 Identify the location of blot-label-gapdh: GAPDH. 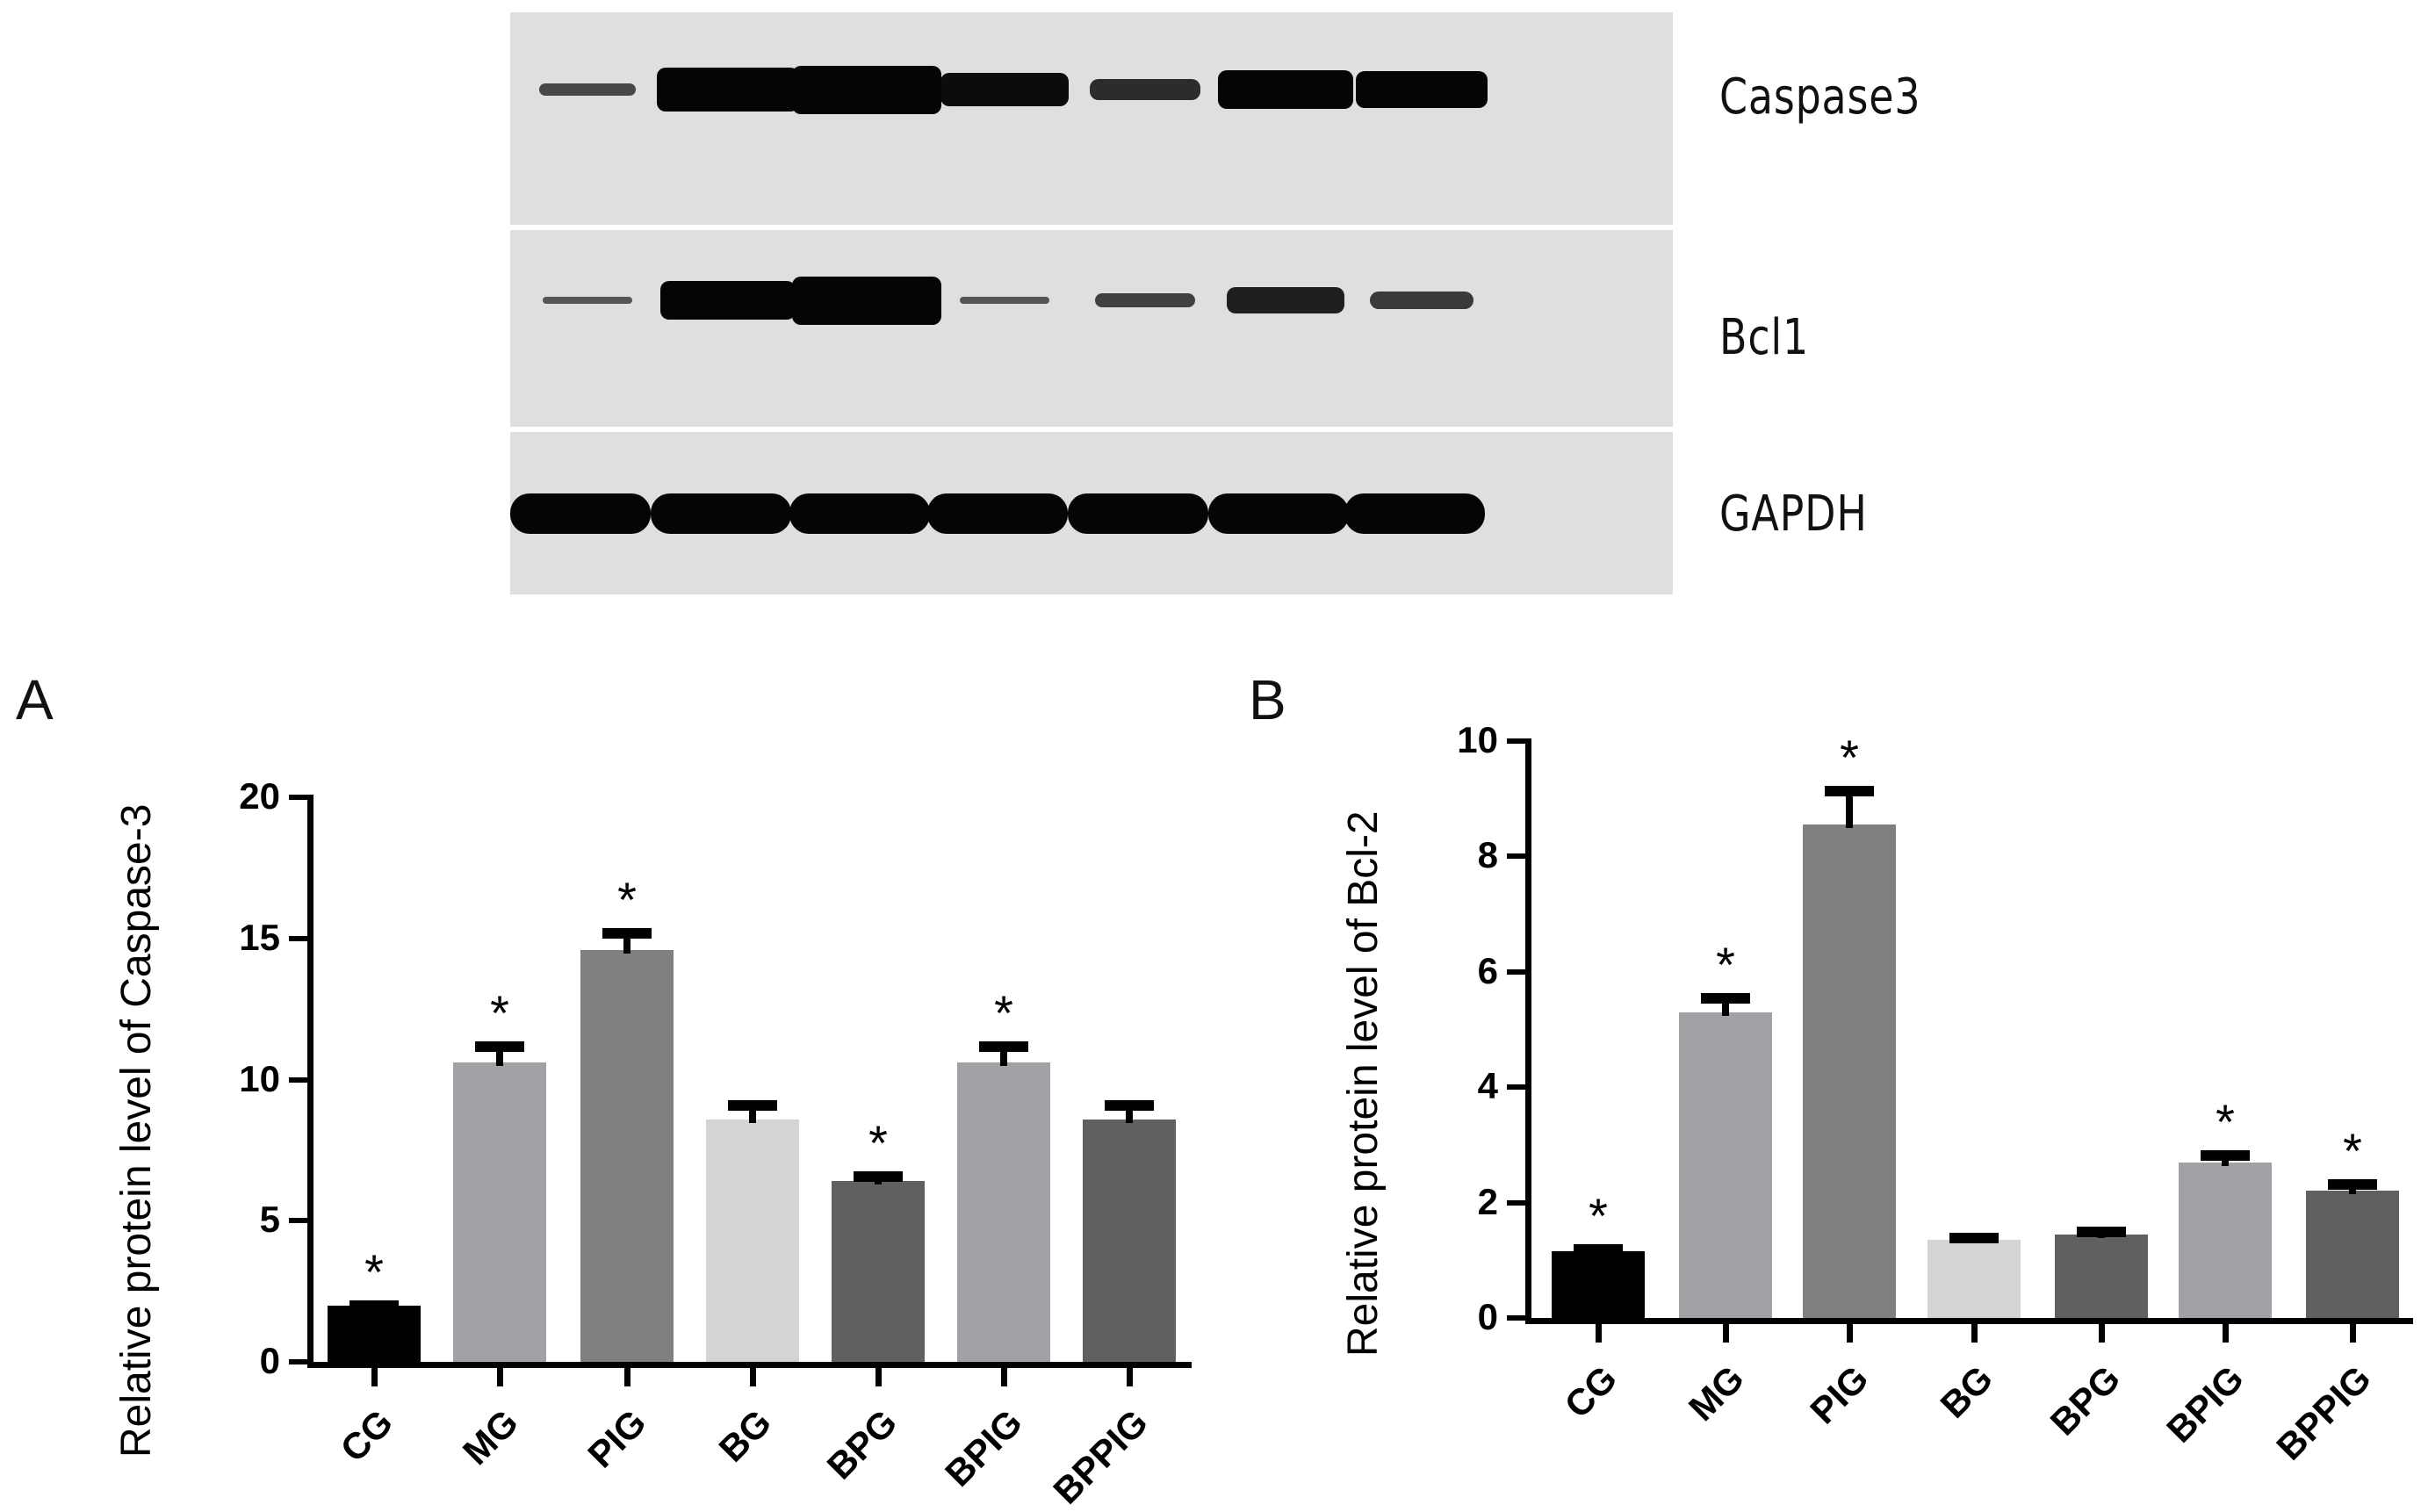
(1793, 514).